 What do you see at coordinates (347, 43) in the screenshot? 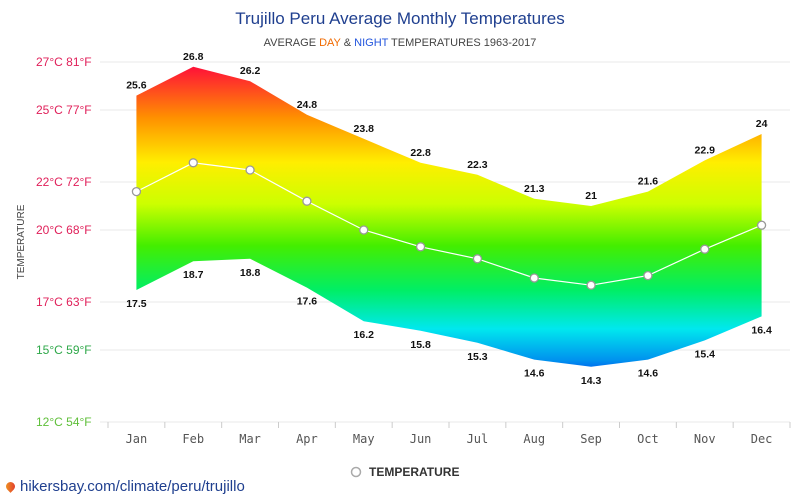
I see `subtitle-and: &` at bounding box center [347, 43].